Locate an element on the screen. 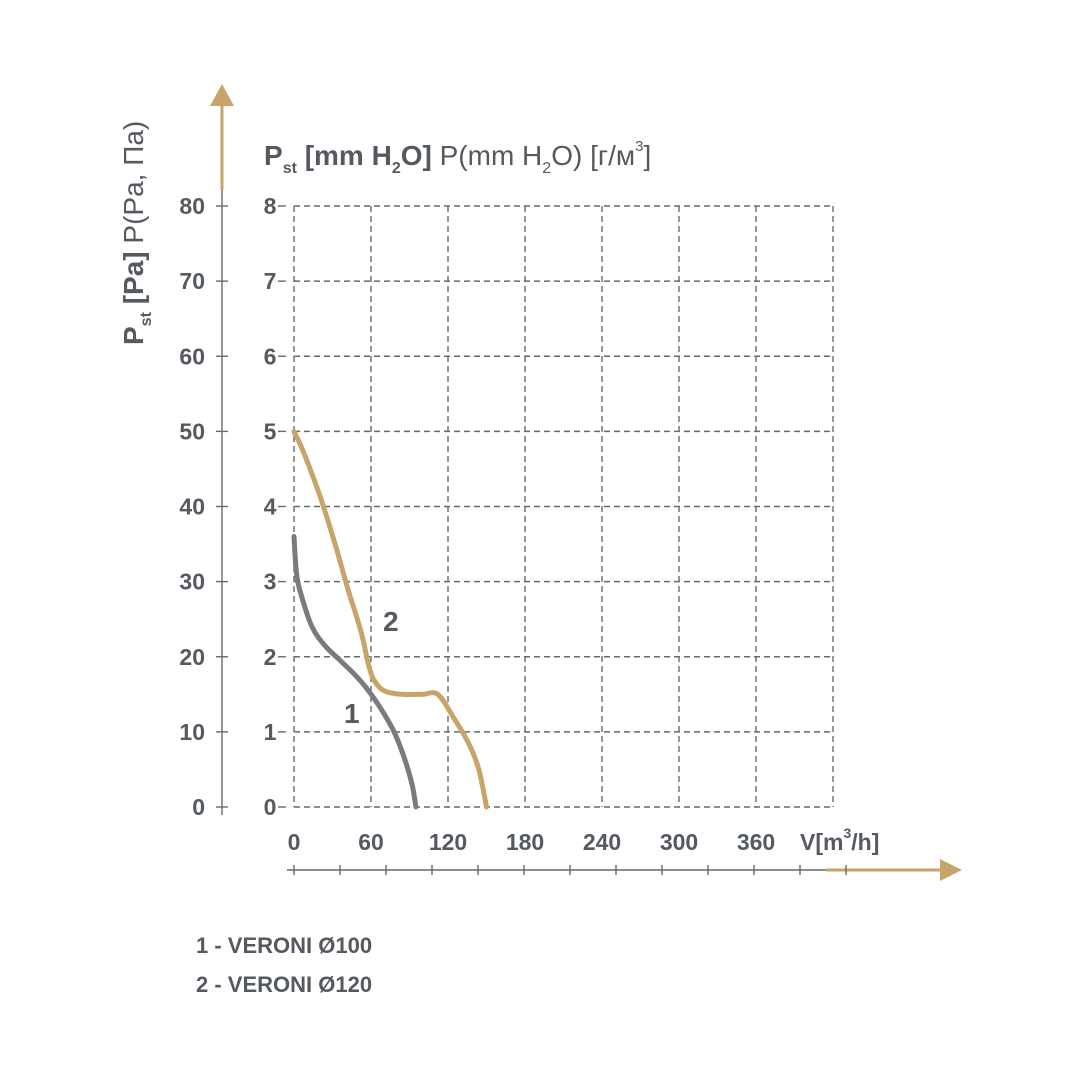 Image resolution: width=1080 pixels, height=1080 pixels. y2-tick-label: 5 is located at coordinates (270, 431).